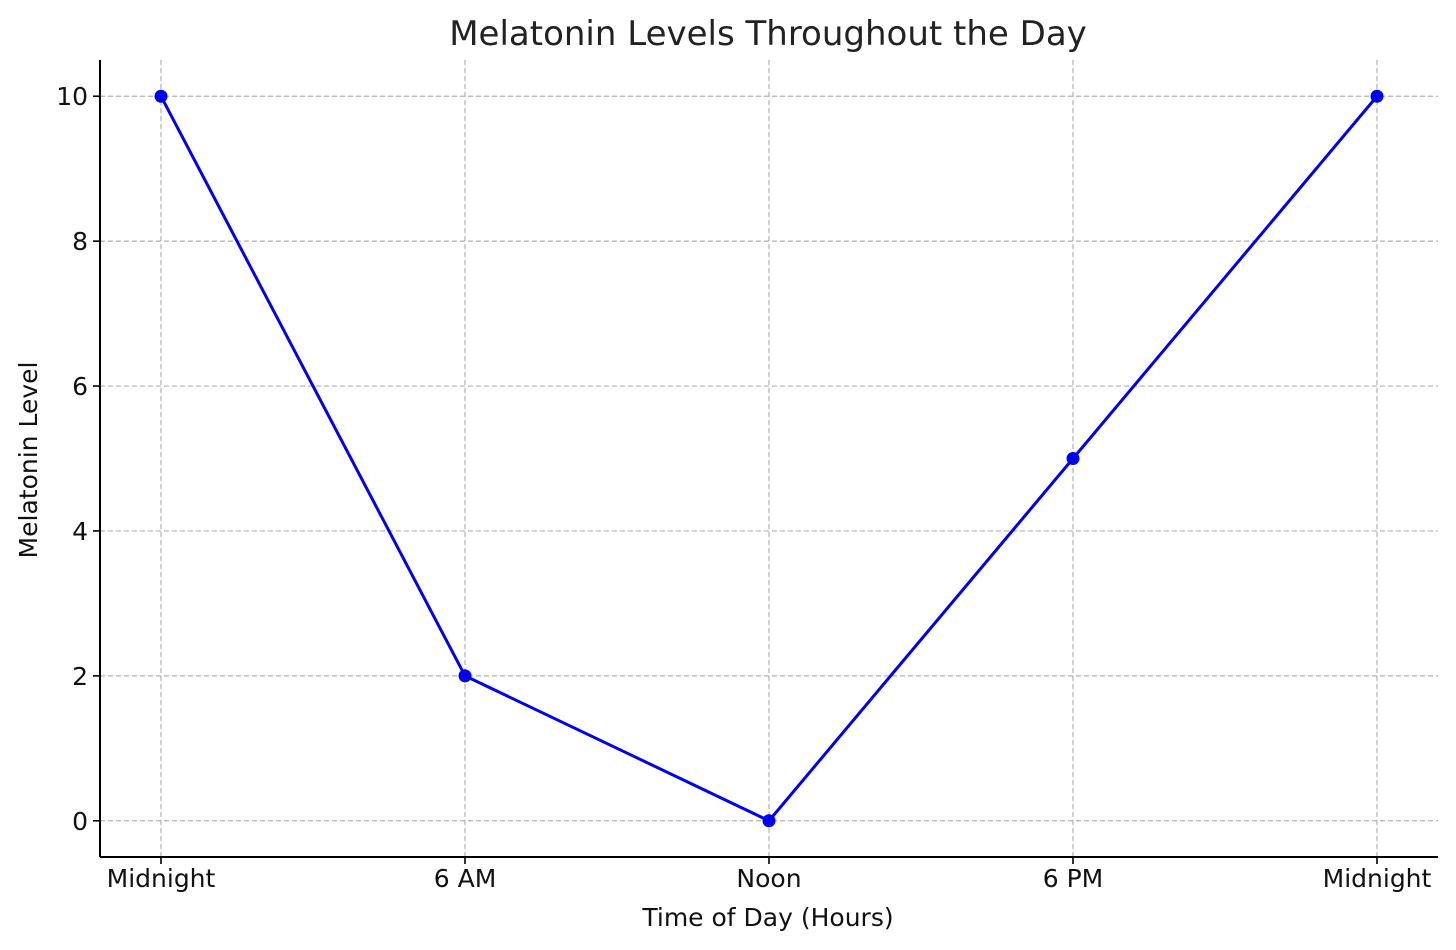 The width and height of the screenshot is (1456, 950). What do you see at coordinates (80, 531) in the screenshot?
I see `y-tick-label: 4` at bounding box center [80, 531].